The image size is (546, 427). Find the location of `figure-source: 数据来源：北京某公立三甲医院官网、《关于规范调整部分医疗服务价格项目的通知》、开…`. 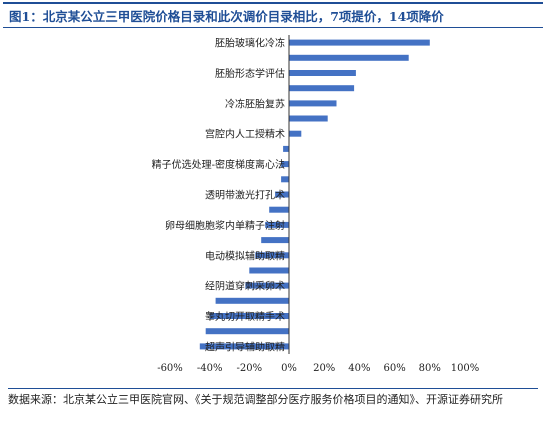

figure-source: 数据来源：北京某公立三甲医院官网、《关于规范调整部分医疗服务价格项目的通知》、开… is located at coordinates (273, 398).